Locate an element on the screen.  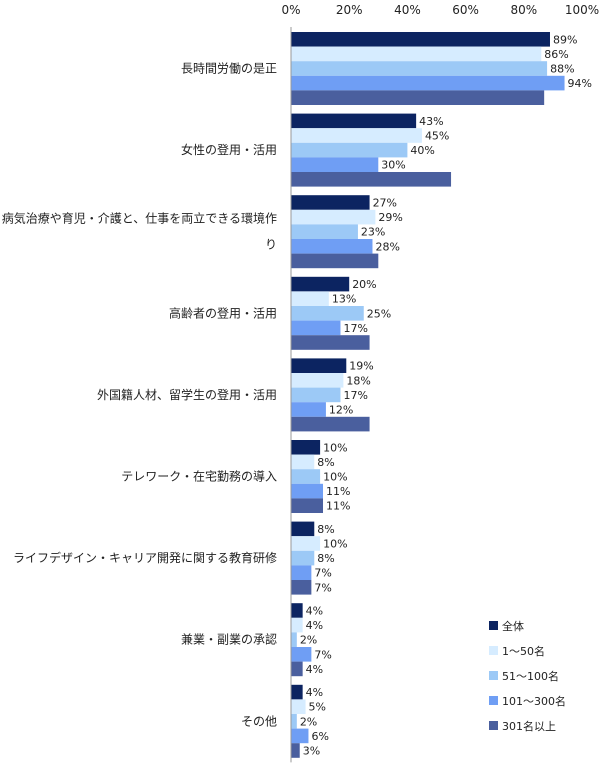
data-label: 43% is located at coordinates (431, 121).